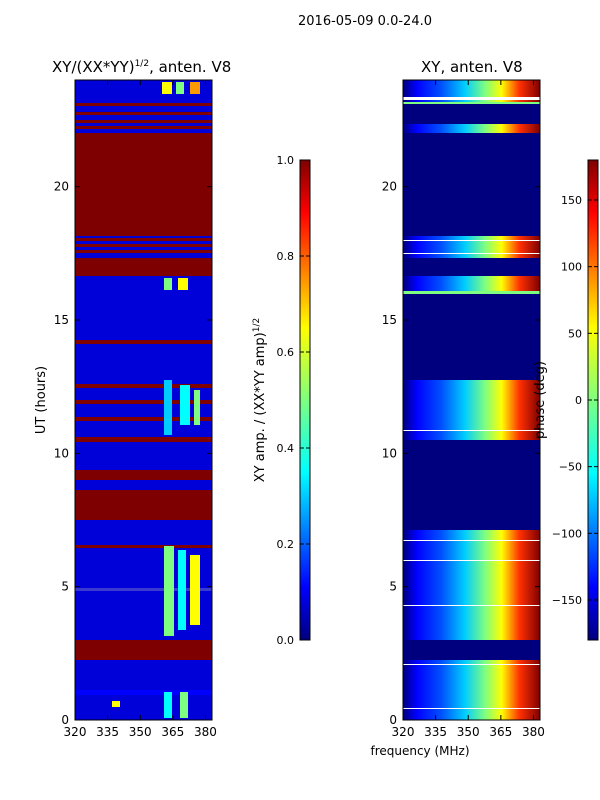  I want to click on x-axis-label: frequency (MHz), so click(419, 751).